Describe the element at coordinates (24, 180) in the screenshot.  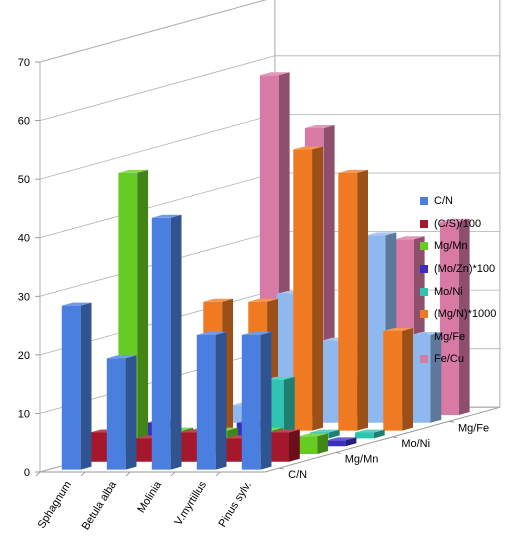
I see `y-tick-label: 50` at that location.